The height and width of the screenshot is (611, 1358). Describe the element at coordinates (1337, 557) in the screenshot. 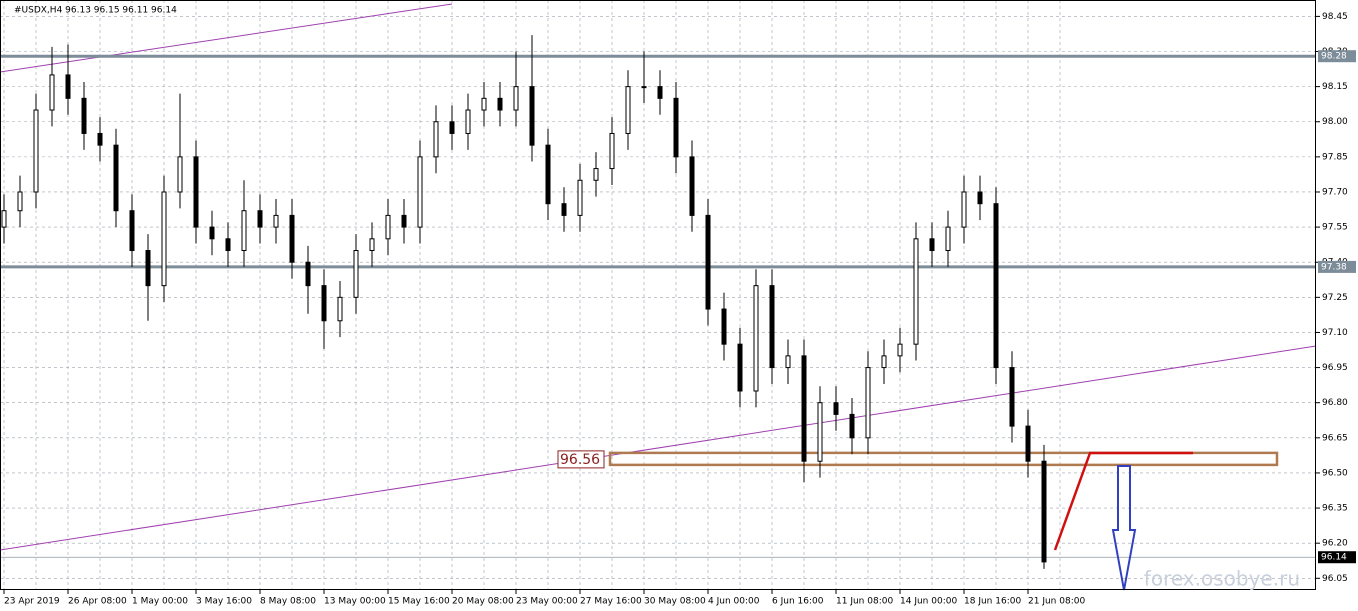

I see `price-label-box` at that location.